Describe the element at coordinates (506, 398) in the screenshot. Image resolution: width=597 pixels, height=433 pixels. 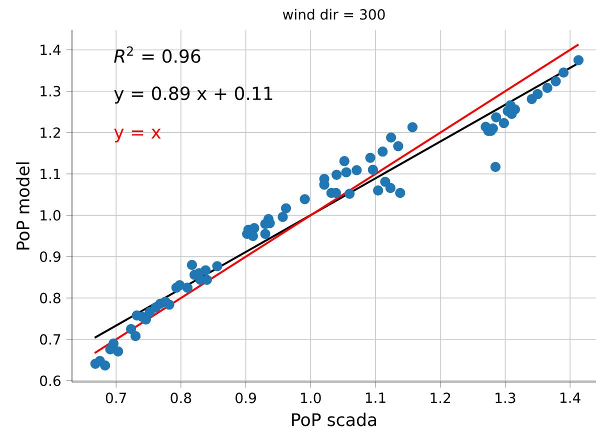
I see `x-tick-label: 1.3` at that location.